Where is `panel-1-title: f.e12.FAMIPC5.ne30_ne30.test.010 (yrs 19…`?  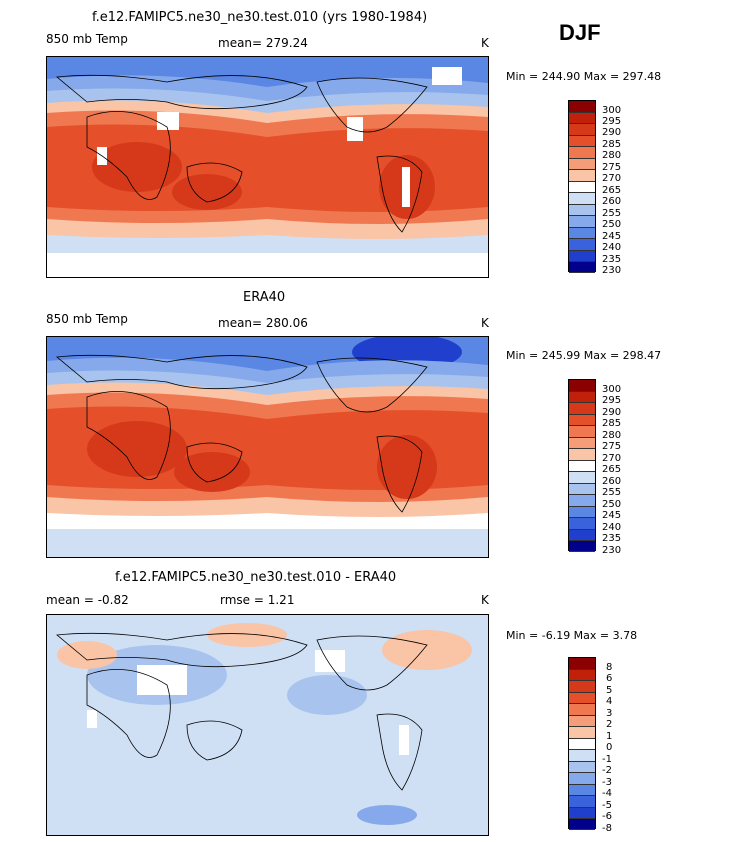 panel-1-title: f.e12.FAMIPC5.ne30_ne30.test.010 (yrs 19… is located at coordinates (260, 17).